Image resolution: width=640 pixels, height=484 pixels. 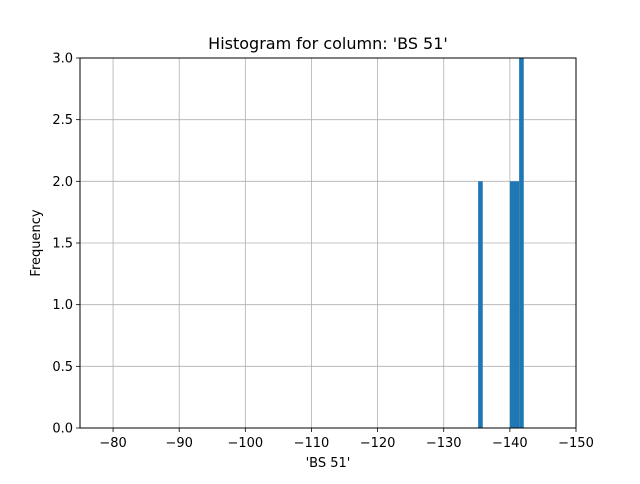 What do you see at coordinates (62, 305) in the screenshot?
I see `y-tick-label: 1.0` at bounding box center [62, 305].